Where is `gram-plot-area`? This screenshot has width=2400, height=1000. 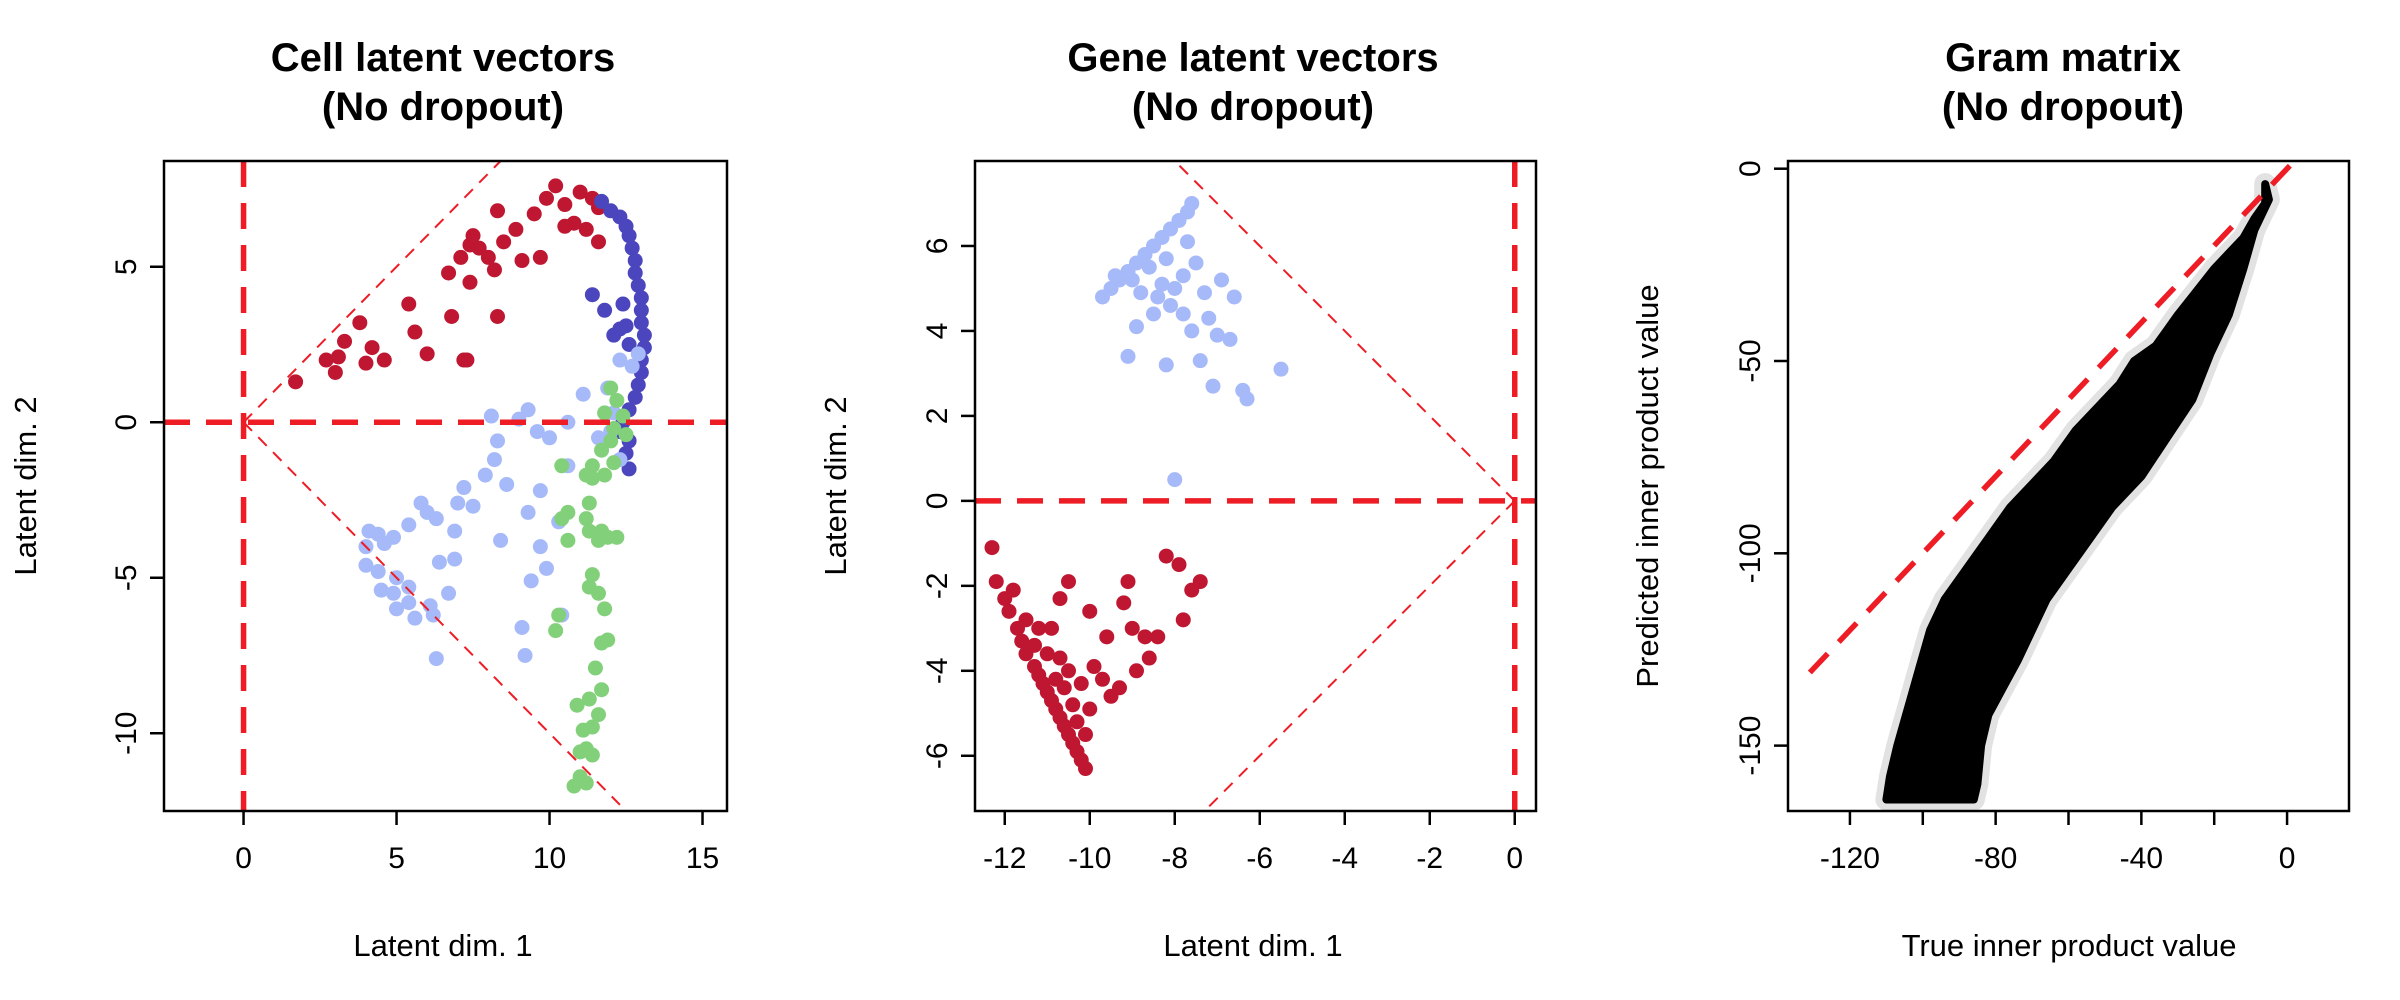 gram-plot-area is located at coordinates (2052, 486).